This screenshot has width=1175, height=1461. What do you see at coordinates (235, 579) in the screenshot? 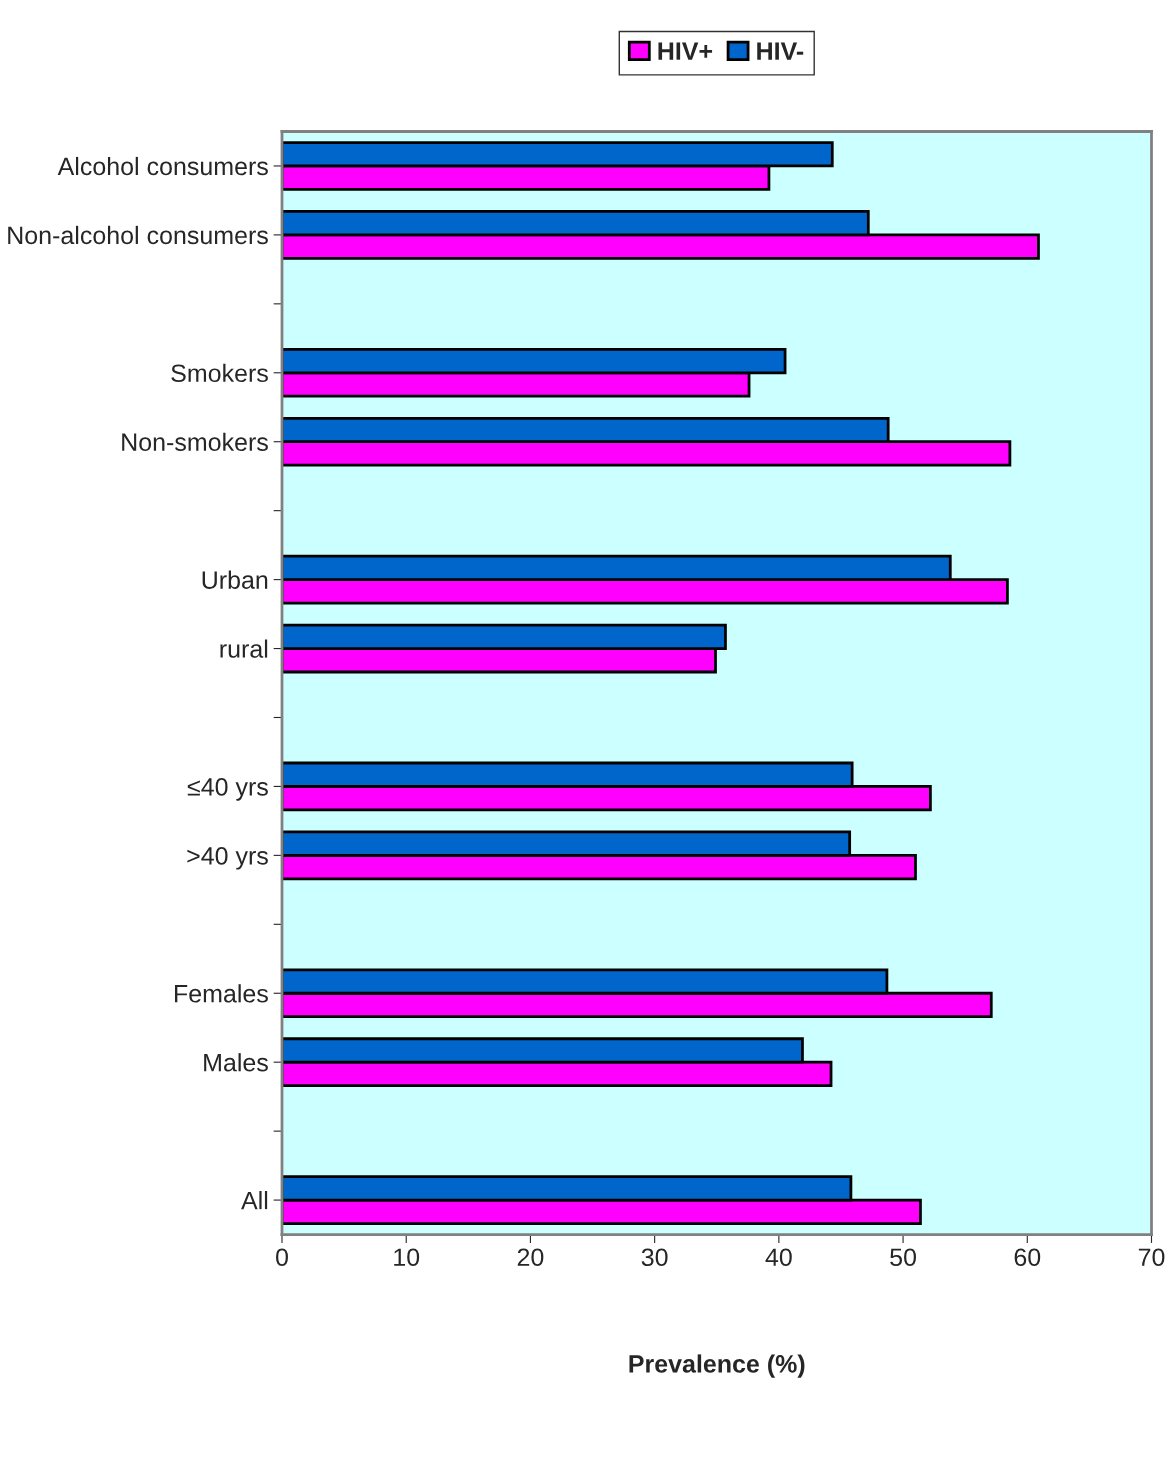
I see `y-tick-label: Urban` at bounding box center [235, 579].